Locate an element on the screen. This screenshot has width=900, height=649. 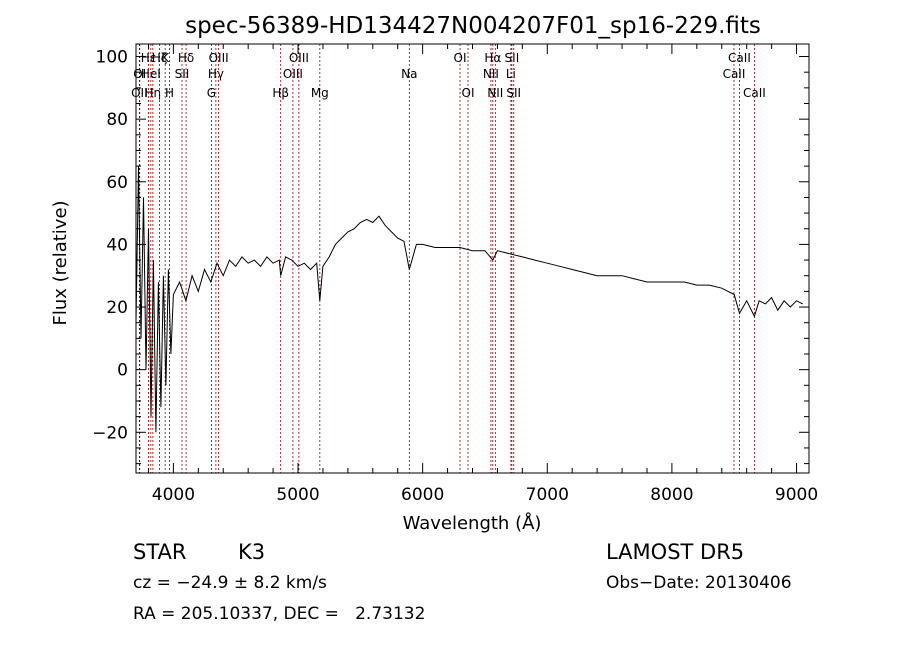
redshift-velocity: cz = −24.9 ± 8.2 km/s is located at coordinates (230, 583).